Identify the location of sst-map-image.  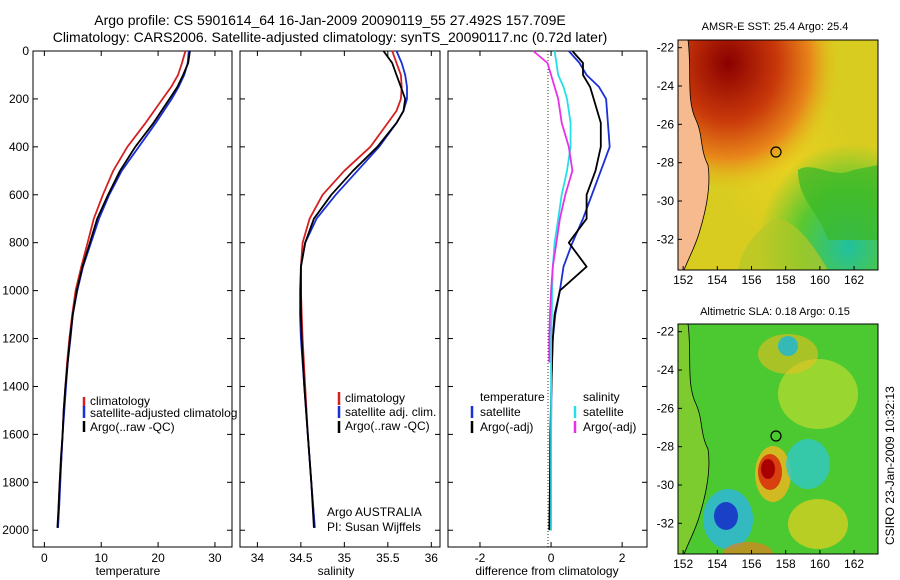
(778, 155).